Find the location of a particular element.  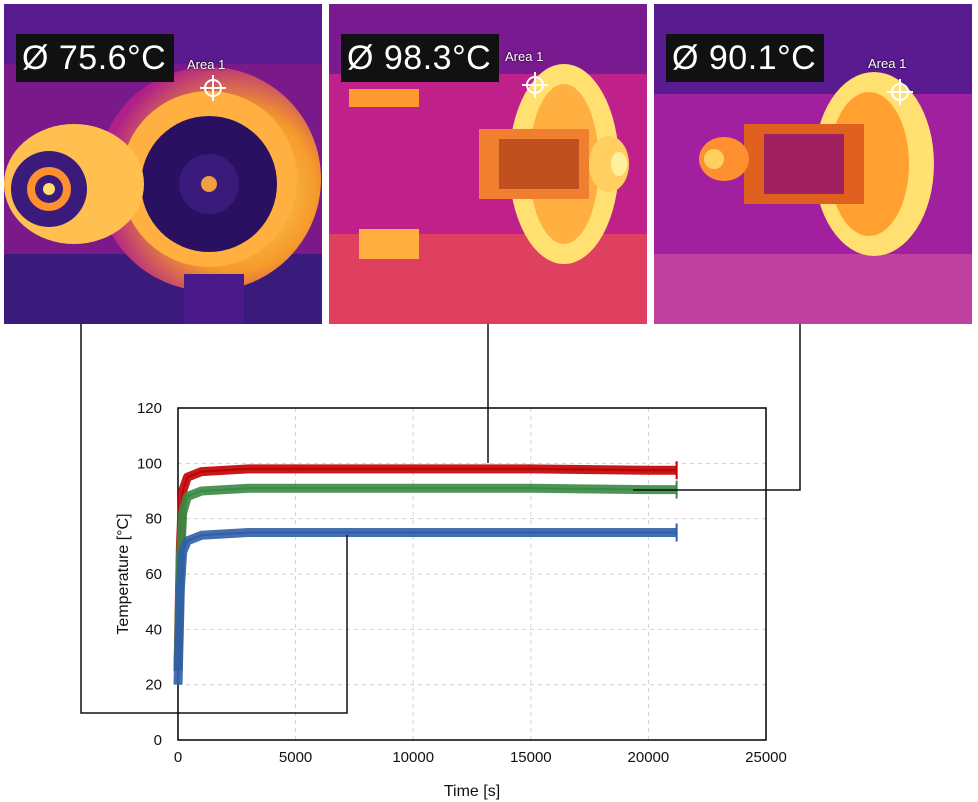

series-line-1-band is located at coordinates (425, 567).